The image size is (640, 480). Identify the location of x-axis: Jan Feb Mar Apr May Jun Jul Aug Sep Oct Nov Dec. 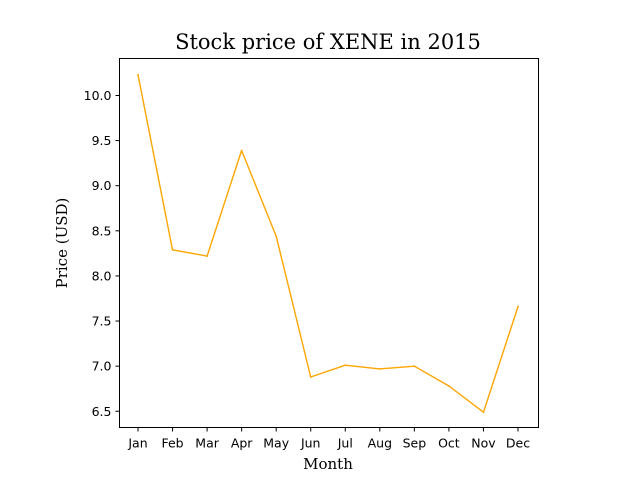
(328, 439).